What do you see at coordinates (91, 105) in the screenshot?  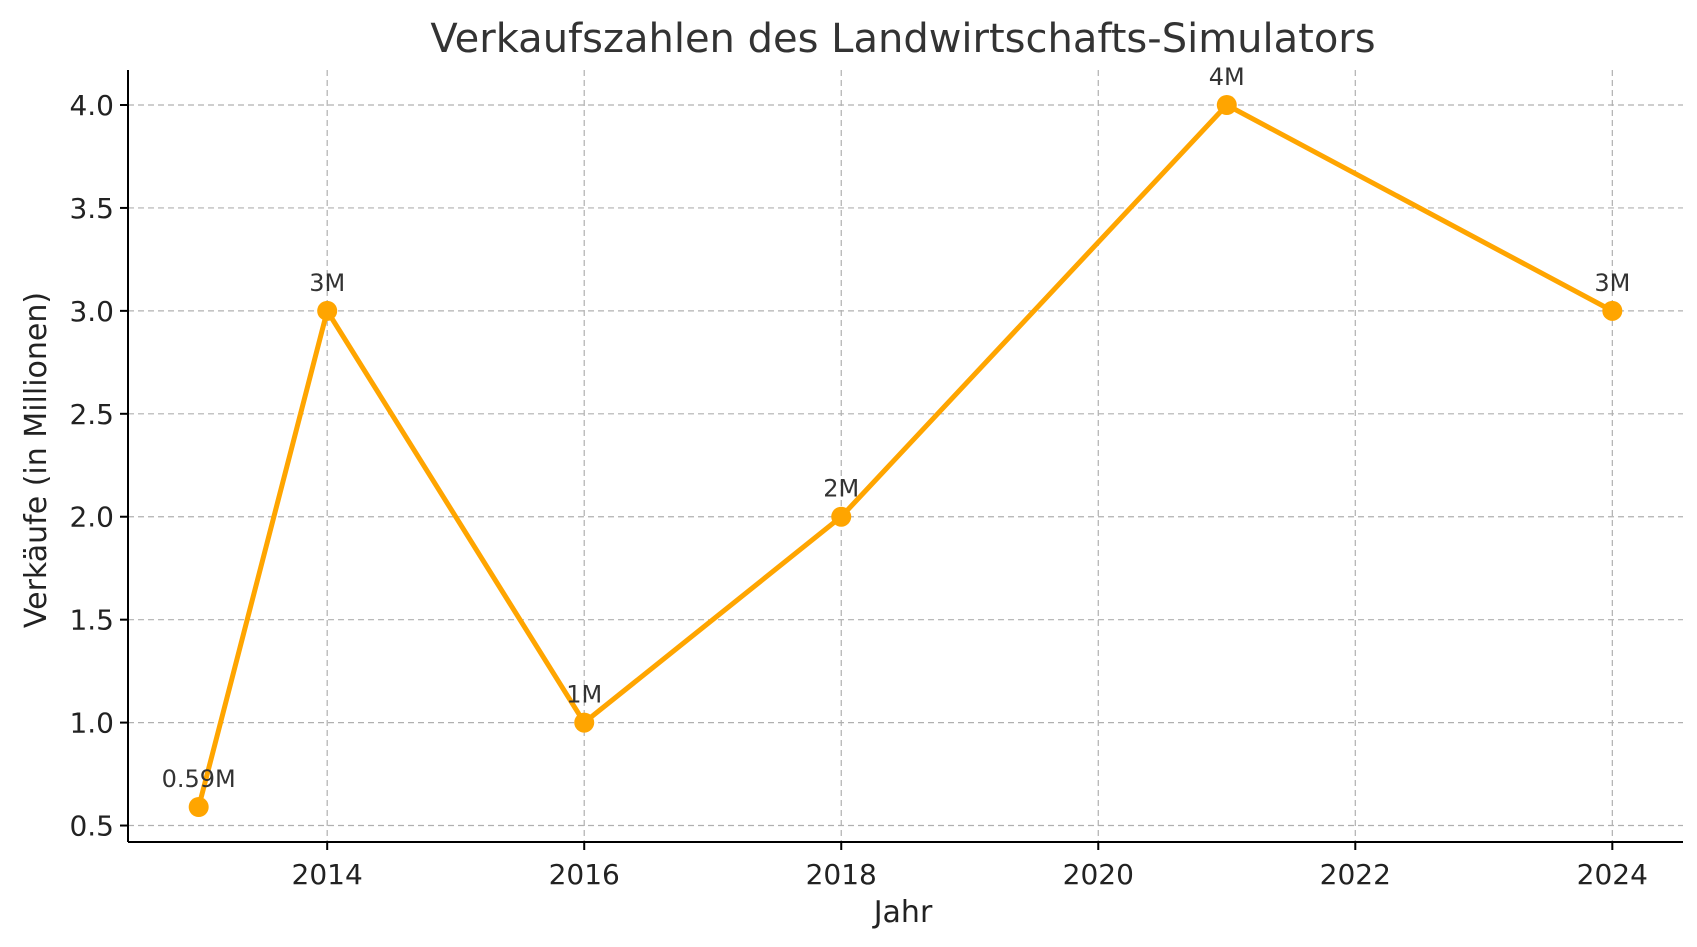 I see `y-tick-label: 4.0` at bounding box center [91, 105].